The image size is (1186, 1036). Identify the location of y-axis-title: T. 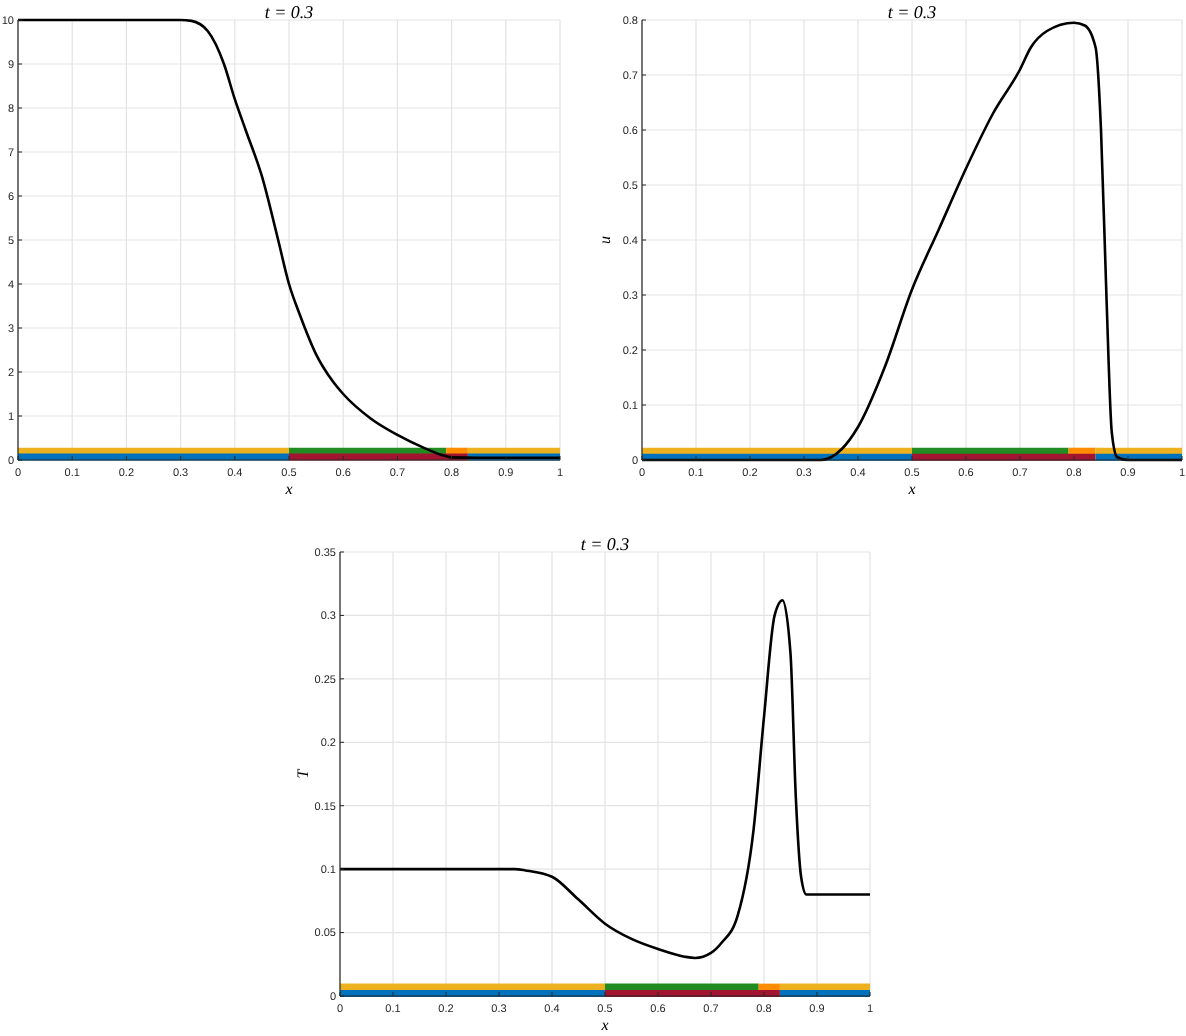
(303, 773).